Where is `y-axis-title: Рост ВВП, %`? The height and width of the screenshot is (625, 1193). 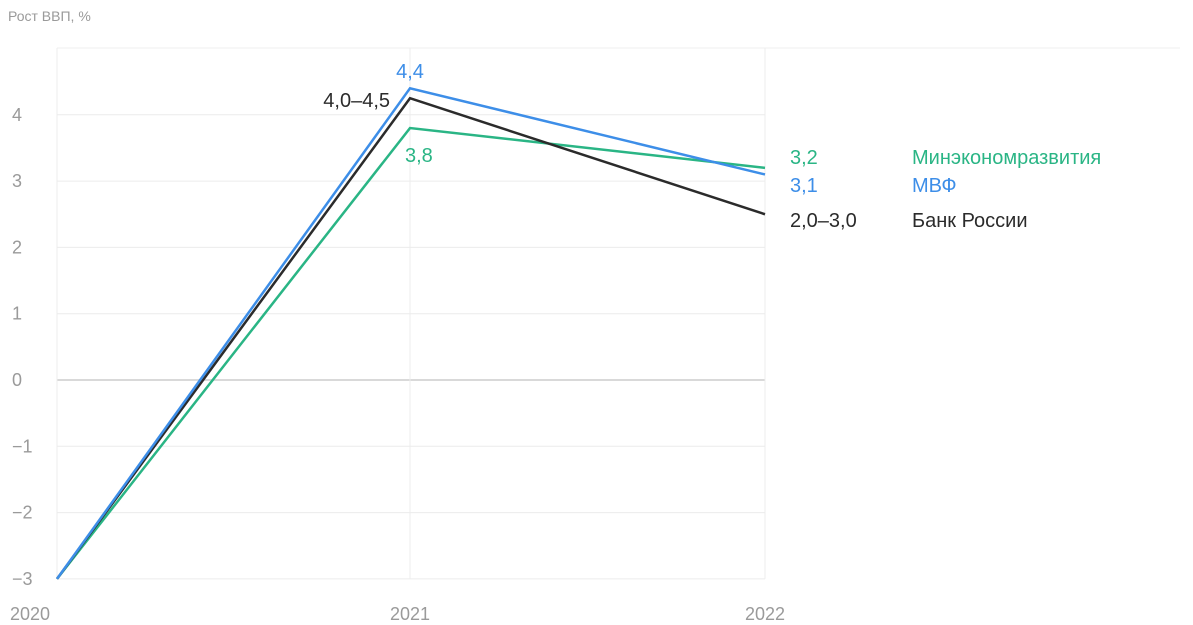
y-axis-title: Рост ВВП, % is located at coordinates (49, 16).